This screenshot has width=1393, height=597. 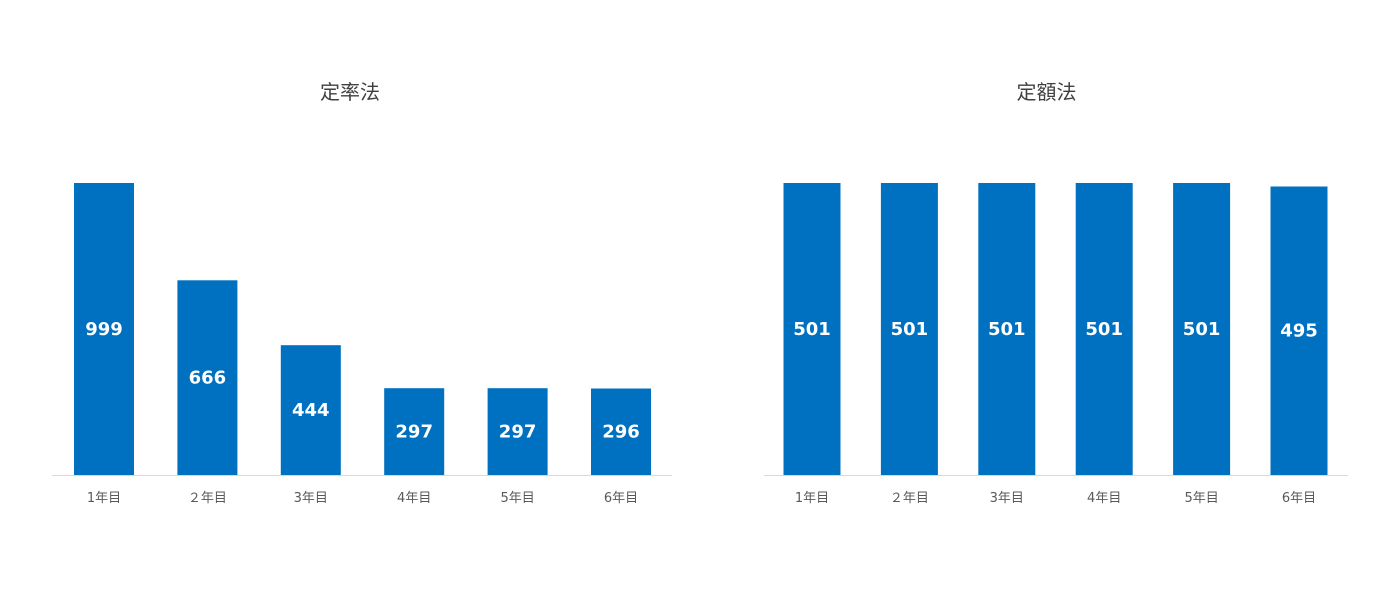 I want to click on data-label-5: 297, so click(x=518, y=432).